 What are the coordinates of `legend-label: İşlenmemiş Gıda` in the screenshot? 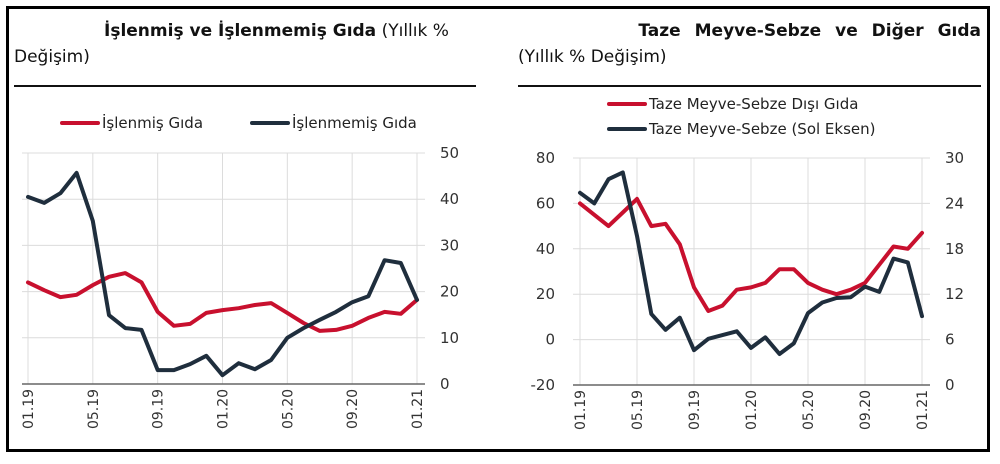 It's located at (354, 123).